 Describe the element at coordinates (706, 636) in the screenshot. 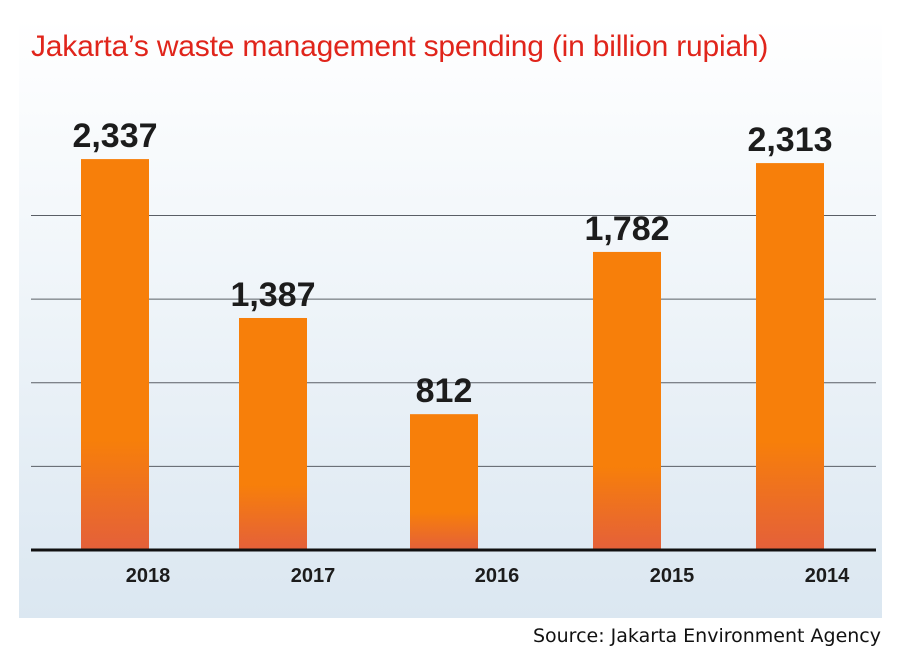

I see `source-note: Source: Jakarta Environment Agency` at that location.